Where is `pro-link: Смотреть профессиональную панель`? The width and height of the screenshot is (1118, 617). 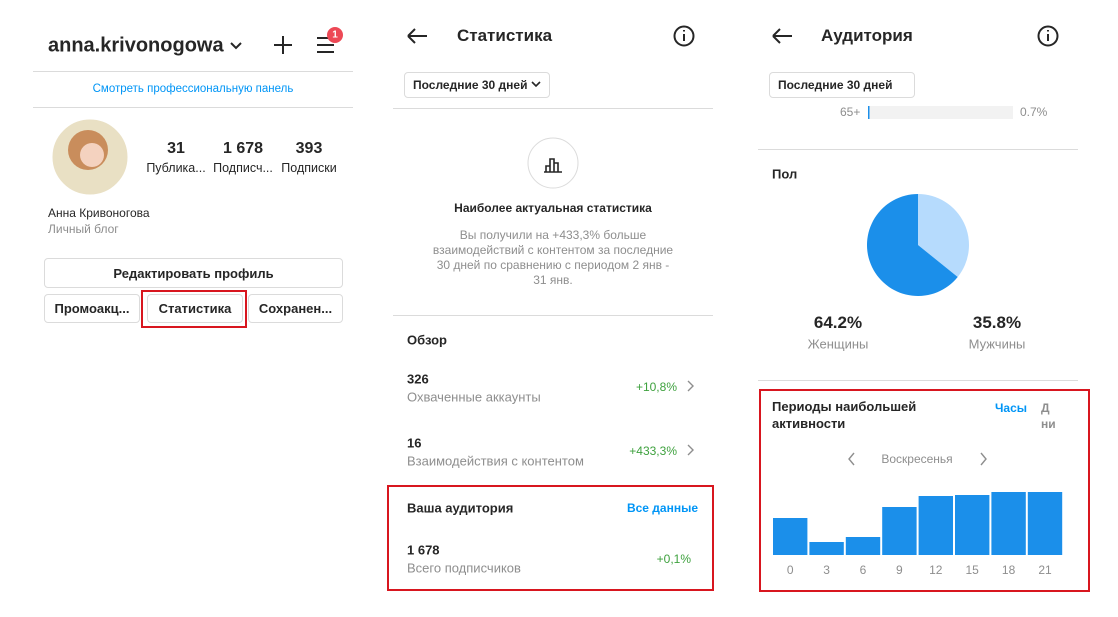 pro-link: Смотреть профессиональную панель is located at coordinates (193, 89).